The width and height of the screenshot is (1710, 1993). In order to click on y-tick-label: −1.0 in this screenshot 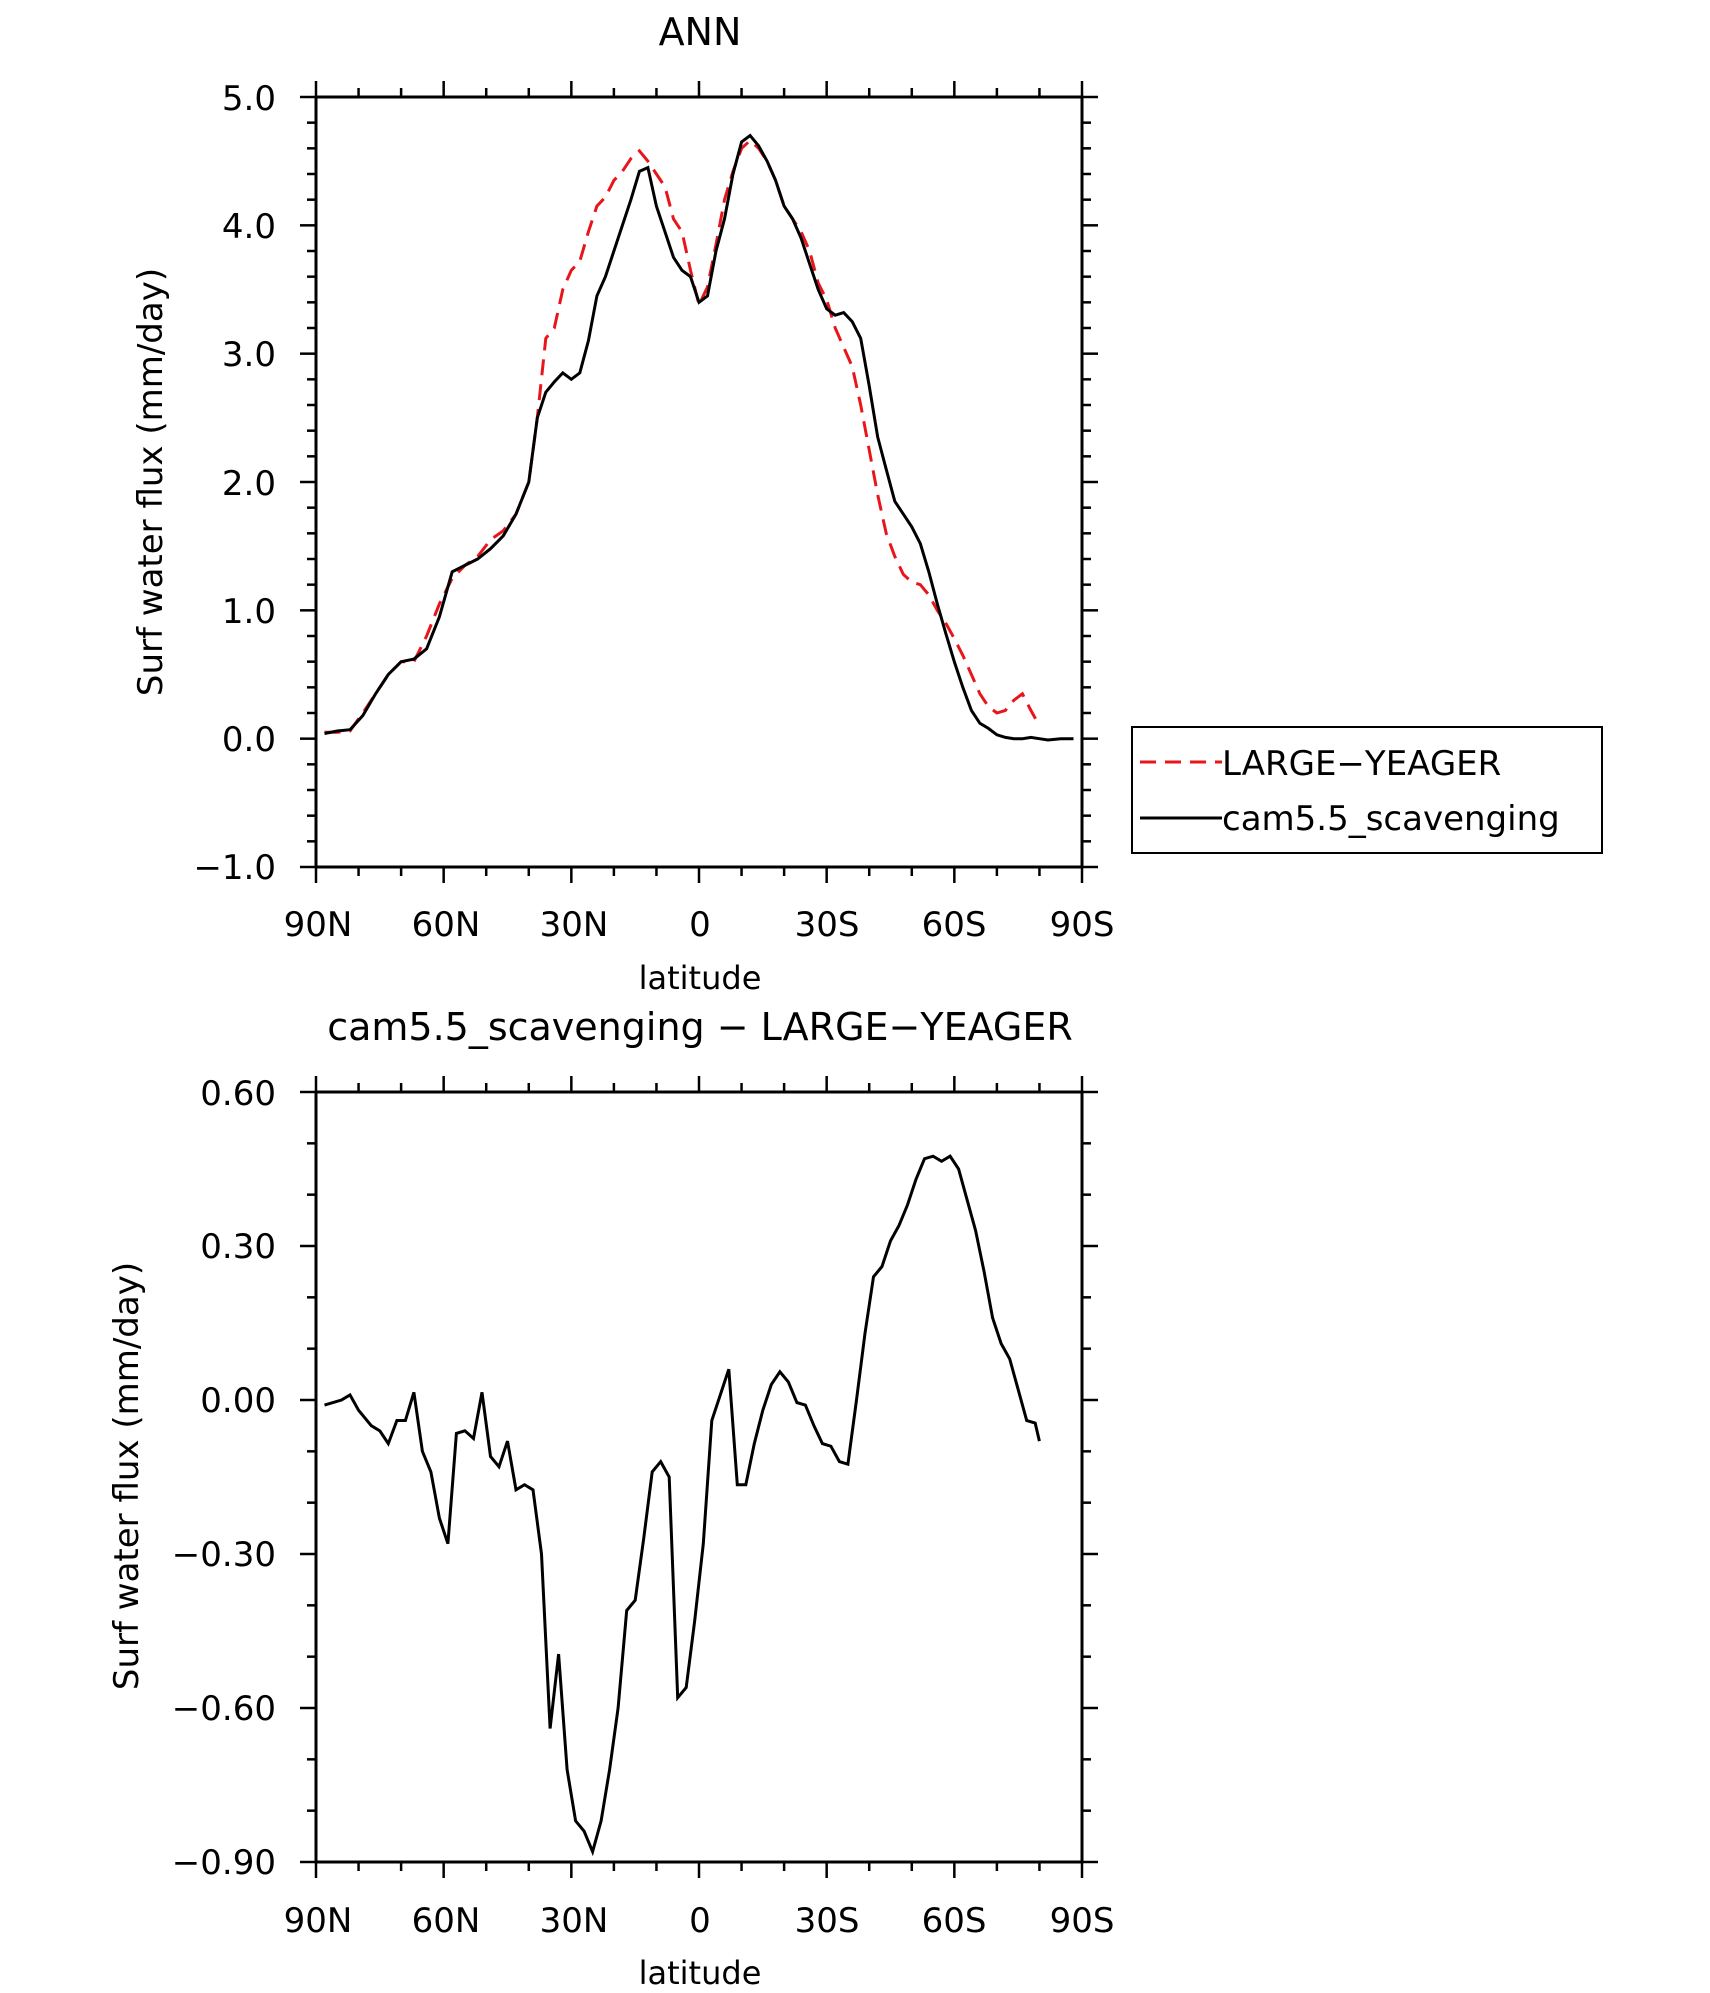, I will do `click(234, 868)`.